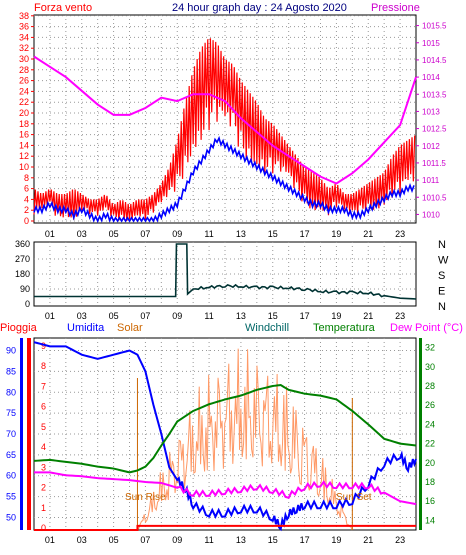  What do you see at coordinates (43, 407) in the screenshot?
I see `rain-tick-label: 6` at bounding box center [43, 407].